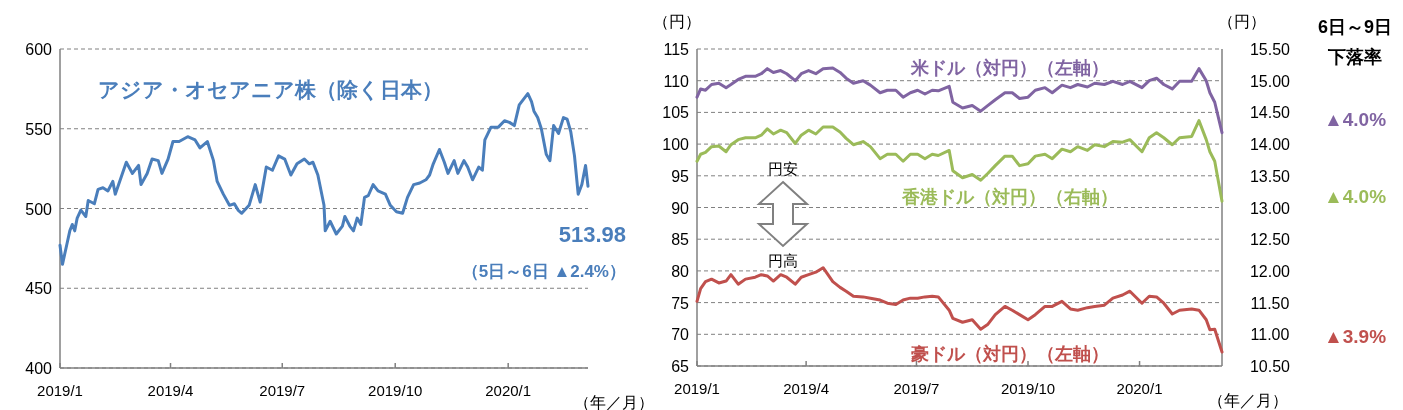  I want to click on y-tick-label: 450, so click(39, 289).